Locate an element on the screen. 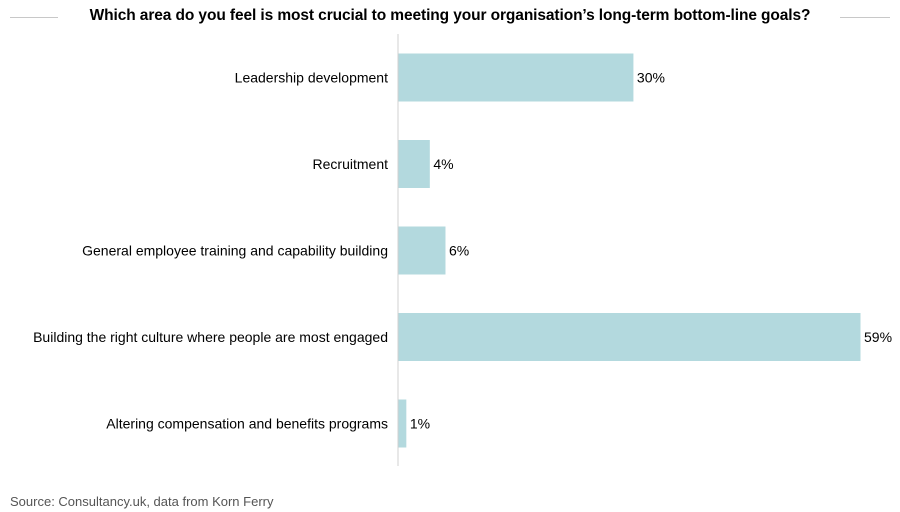 This screenshot has width=900, height=512. title-rule-left is located at coordinates (34, 17).